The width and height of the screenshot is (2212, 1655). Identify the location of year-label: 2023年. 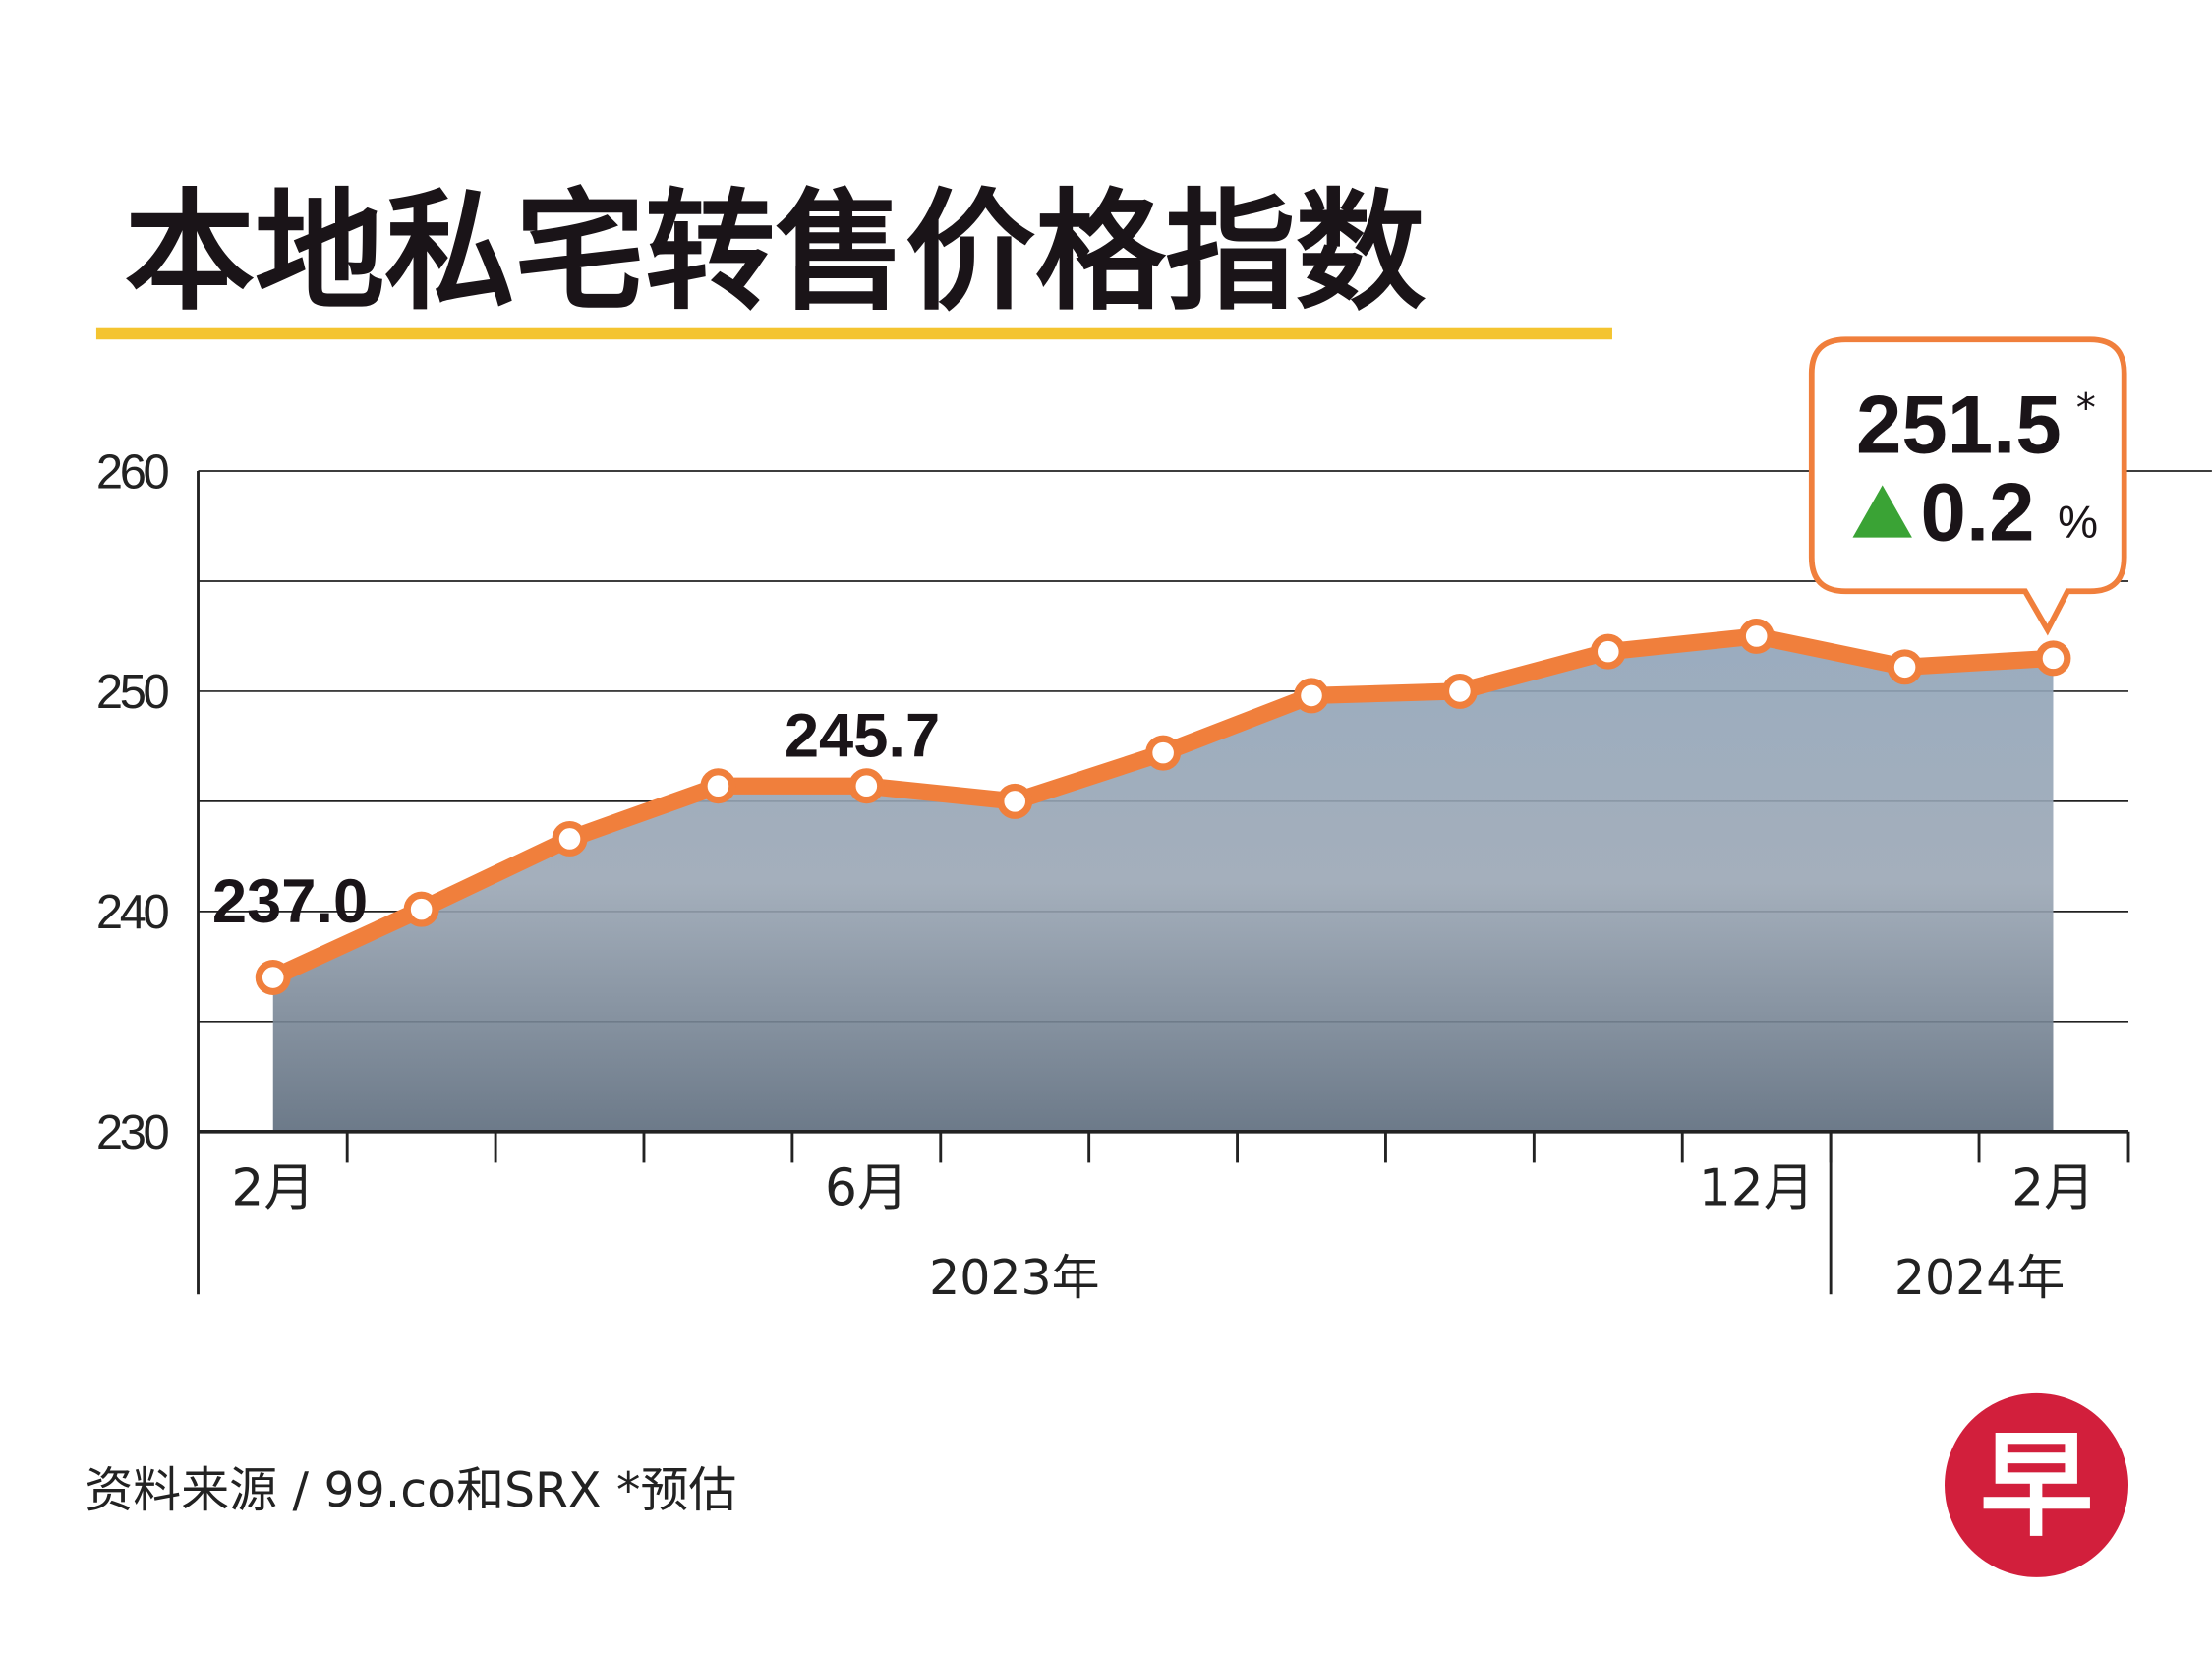
(1014, 1278).